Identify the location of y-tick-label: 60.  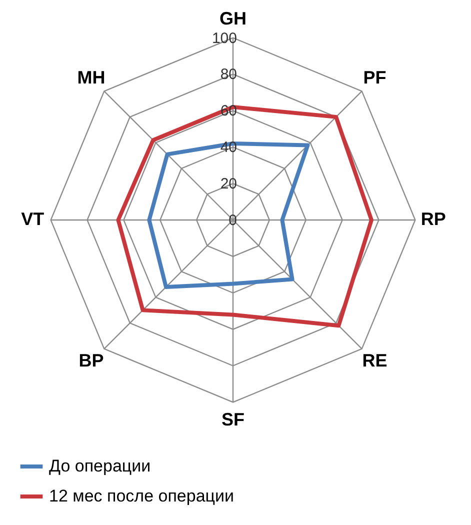
(228, 111).